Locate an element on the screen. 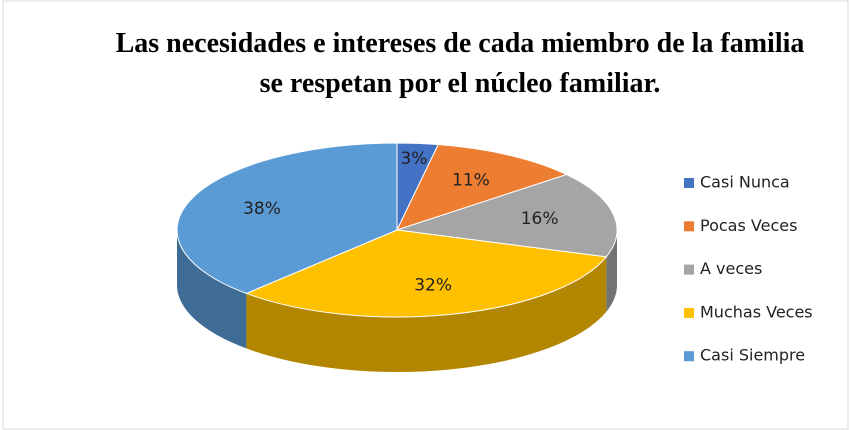 This screenshot has height=430, width=852. data-label: 11% is located at coordinates (471, 181).